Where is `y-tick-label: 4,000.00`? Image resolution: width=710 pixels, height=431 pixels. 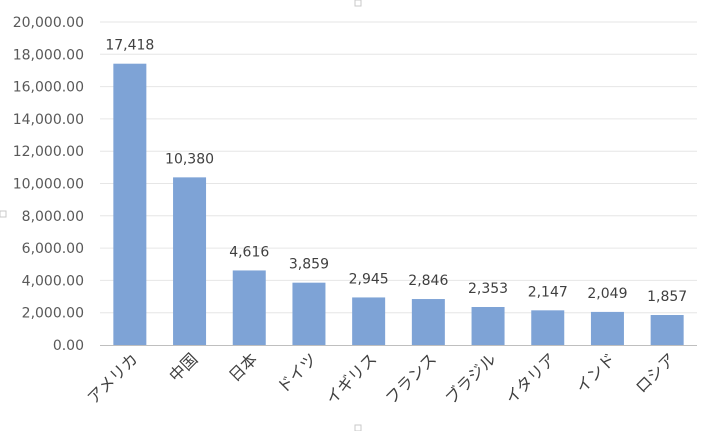
y-tick-label: 4,000.00 is located at coordinates (53, 281).